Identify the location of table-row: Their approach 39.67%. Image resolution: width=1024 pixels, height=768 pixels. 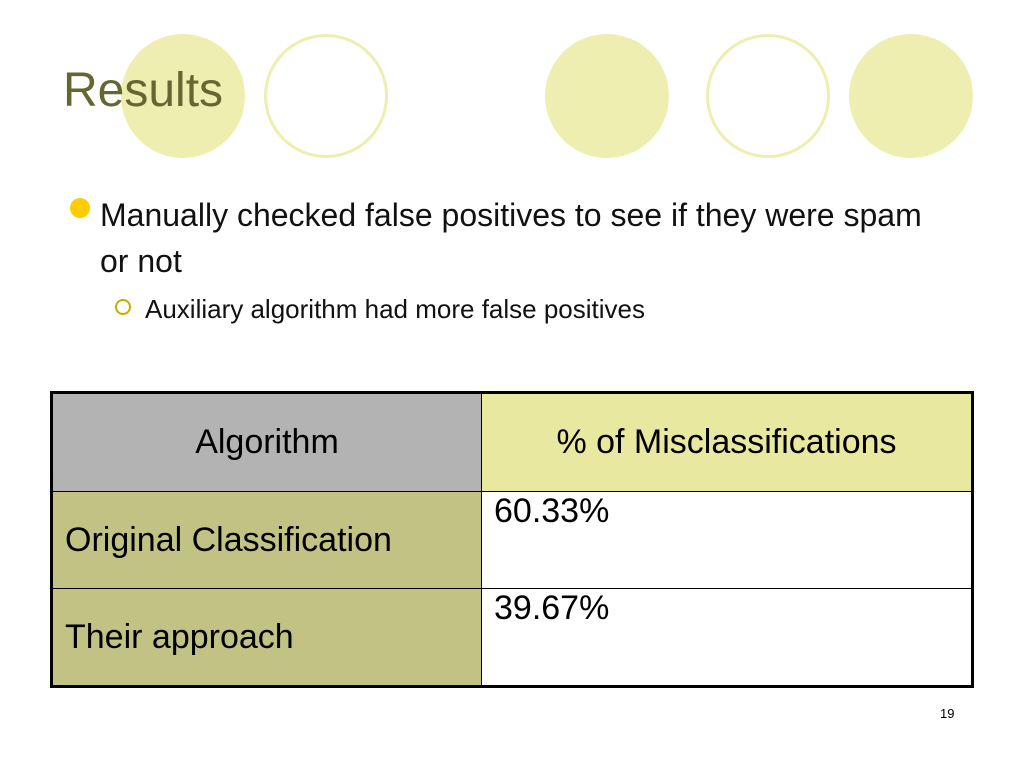
(512, 637).